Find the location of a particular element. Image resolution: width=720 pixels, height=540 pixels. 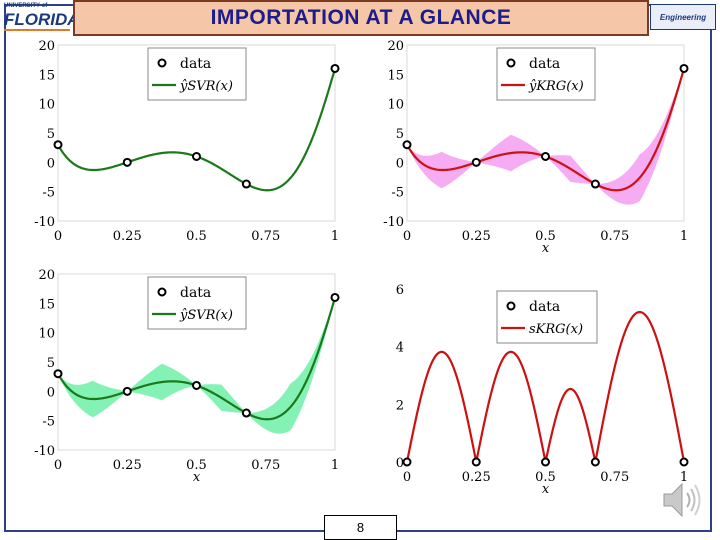

logo-big-text: FLORIDA is located at coordinates (42, 20).